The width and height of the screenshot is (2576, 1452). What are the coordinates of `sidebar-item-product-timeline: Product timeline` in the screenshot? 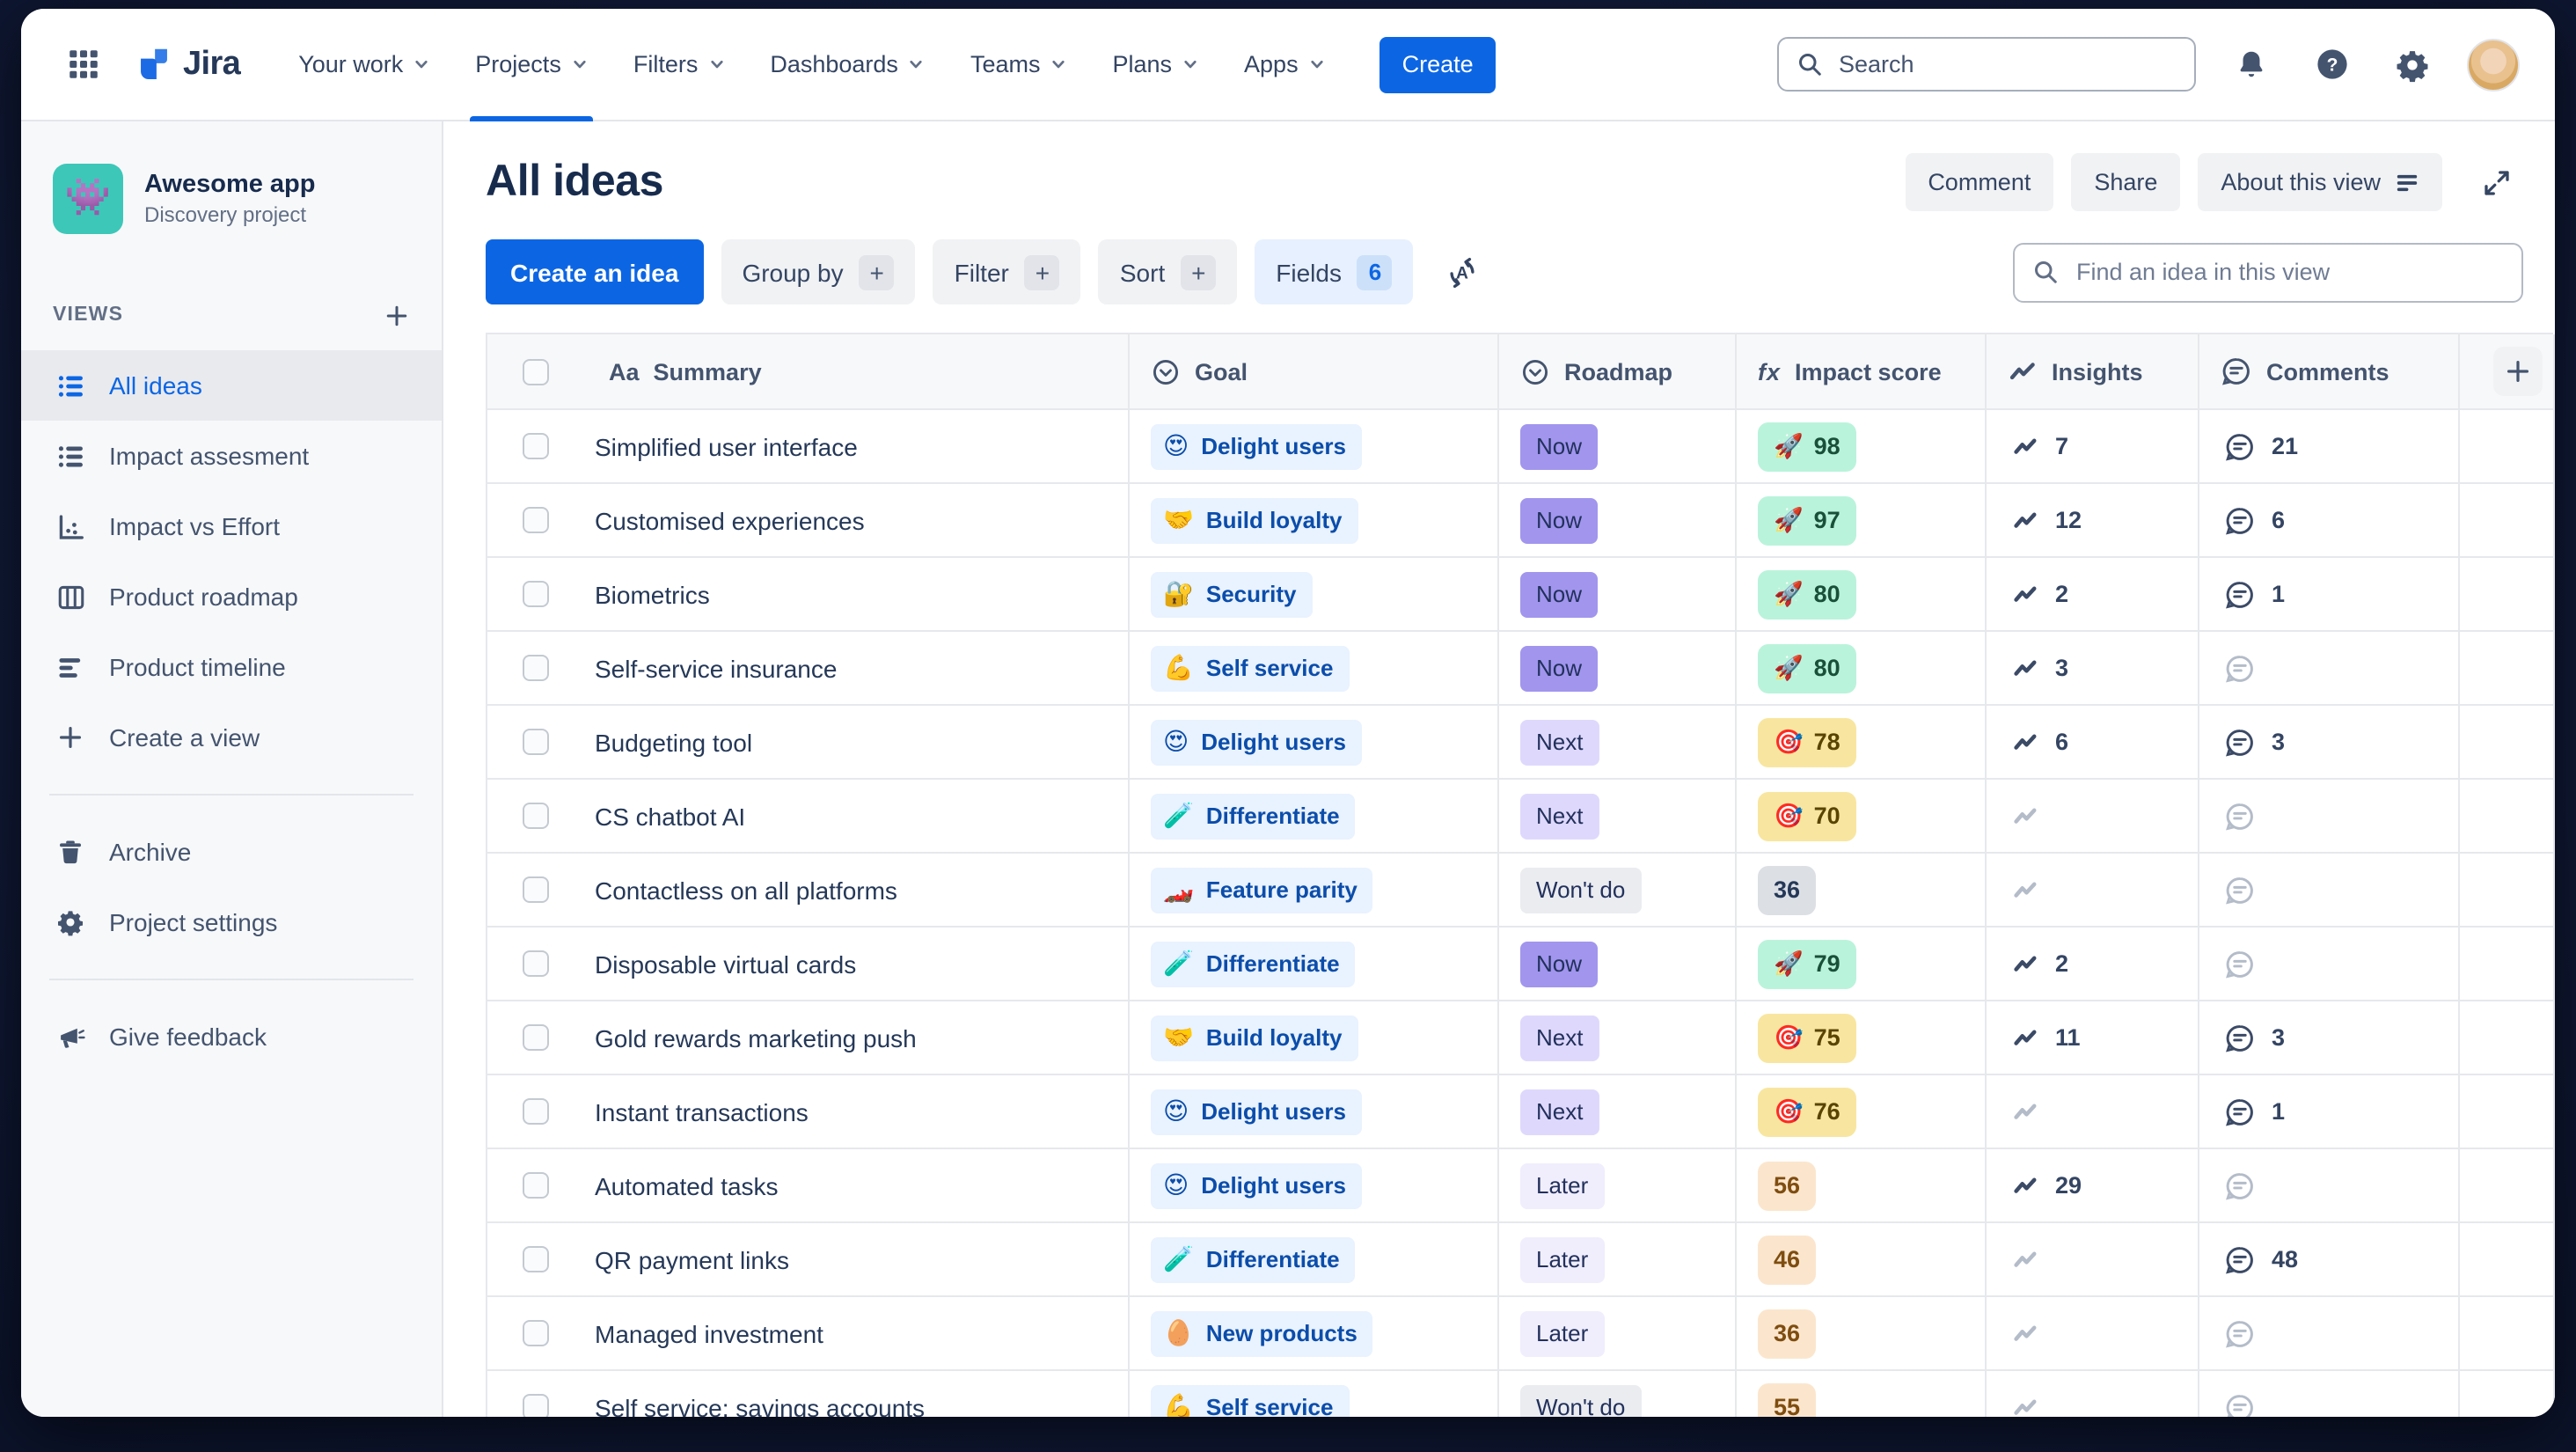 It's located at (232, 667).